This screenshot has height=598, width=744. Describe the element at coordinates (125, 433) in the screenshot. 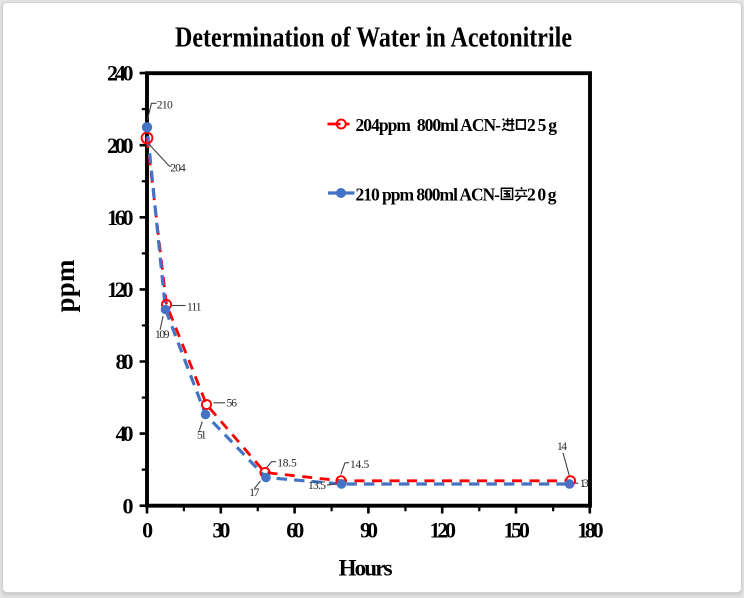

I see `svg-text: 40` at that location.